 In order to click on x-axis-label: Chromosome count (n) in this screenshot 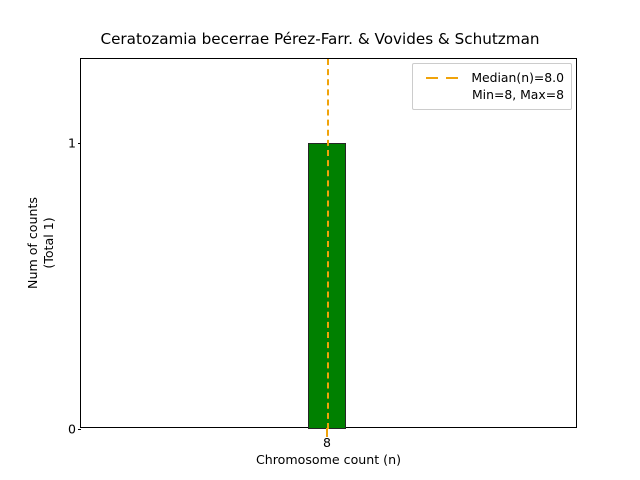, I will do `click(328, 459)`.